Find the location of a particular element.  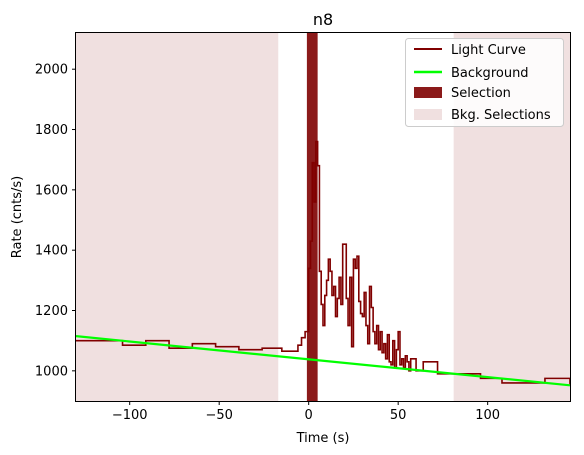

y-tick-label: 1200 is located at coordinates (51, 311).